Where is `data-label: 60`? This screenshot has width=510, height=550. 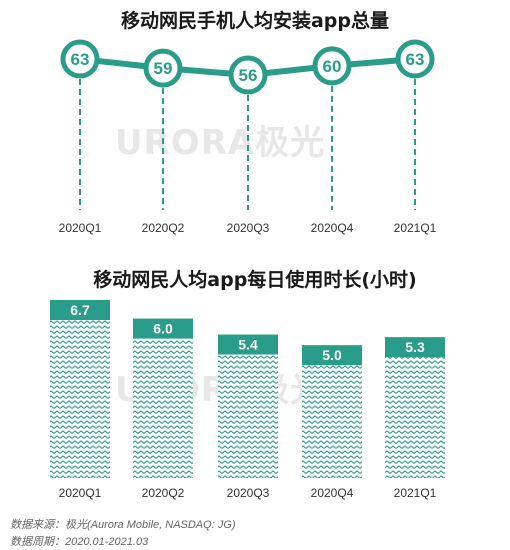 data-label: 60 is located at coordinates (332, 66).